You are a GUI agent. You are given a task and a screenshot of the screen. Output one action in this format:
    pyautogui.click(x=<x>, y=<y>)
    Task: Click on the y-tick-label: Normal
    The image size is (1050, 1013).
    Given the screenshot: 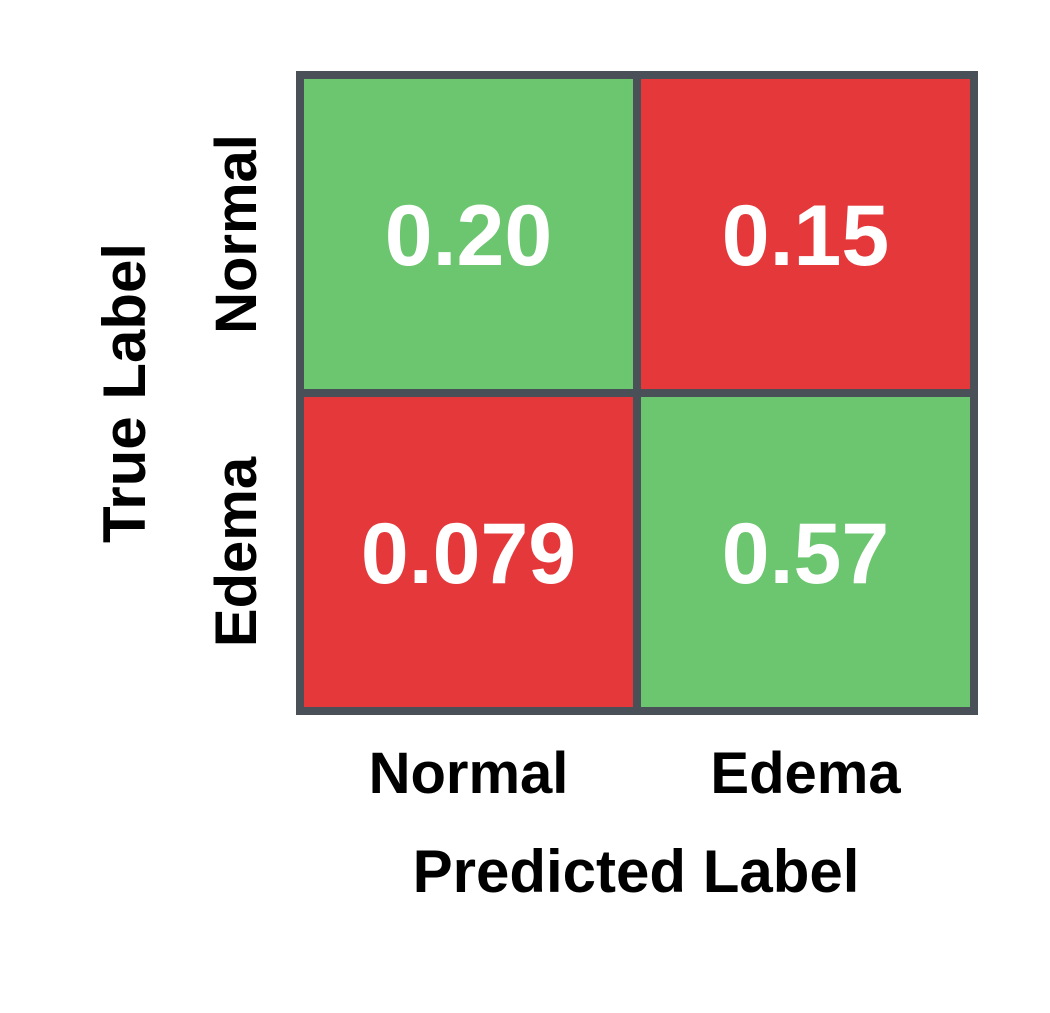 What is the action you would take?
    pyautogui.click(x=236, y=234)
    